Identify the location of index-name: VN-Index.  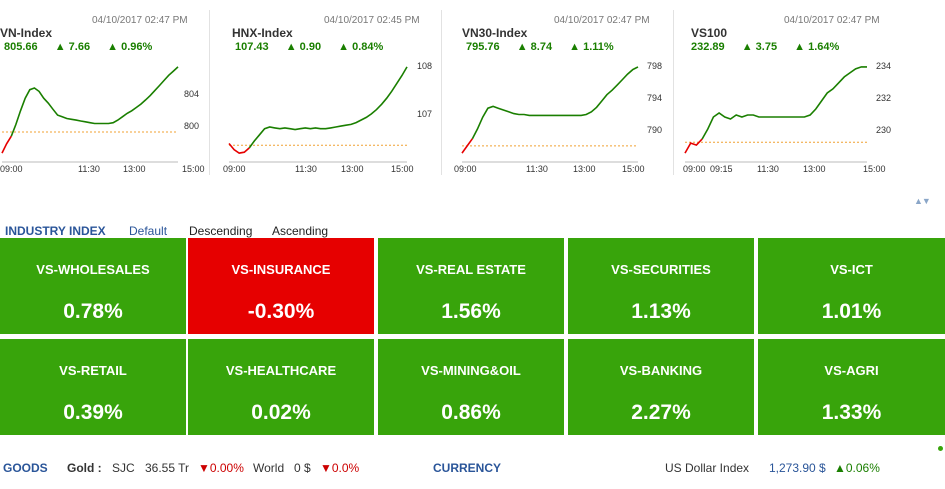
(26, 33).